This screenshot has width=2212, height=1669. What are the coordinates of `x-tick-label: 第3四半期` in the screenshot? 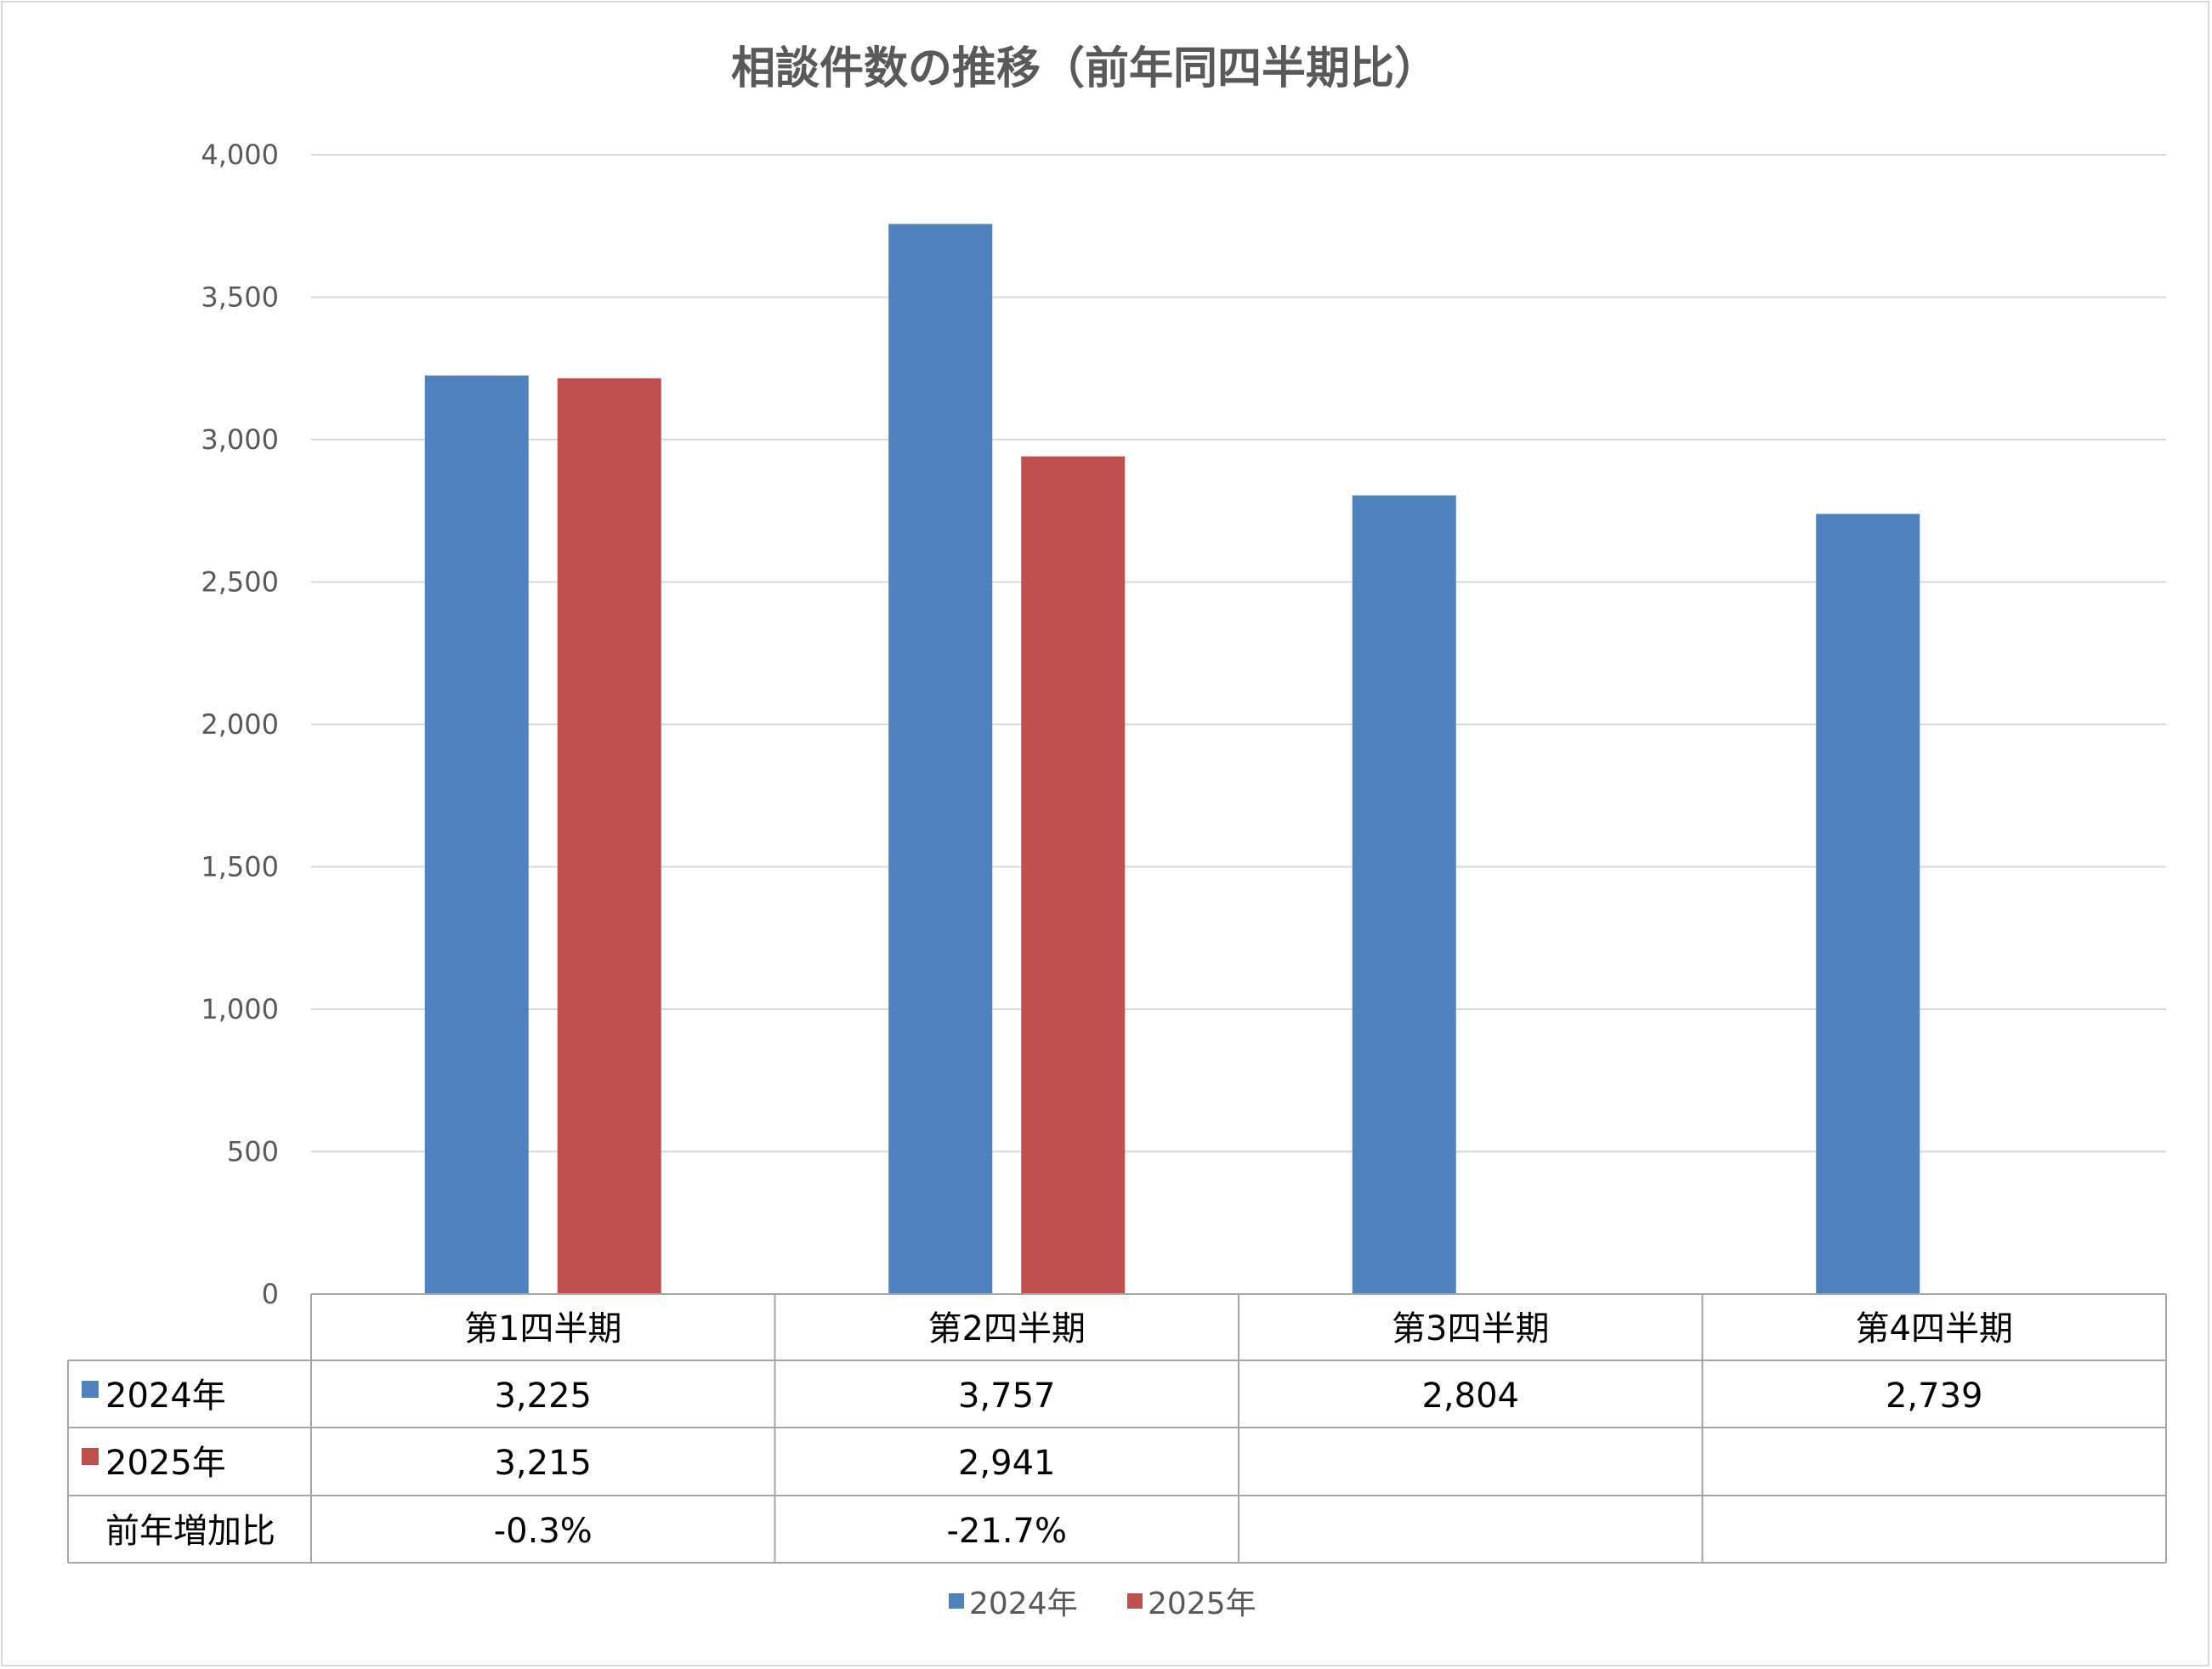 It's located at (1470, 1329).